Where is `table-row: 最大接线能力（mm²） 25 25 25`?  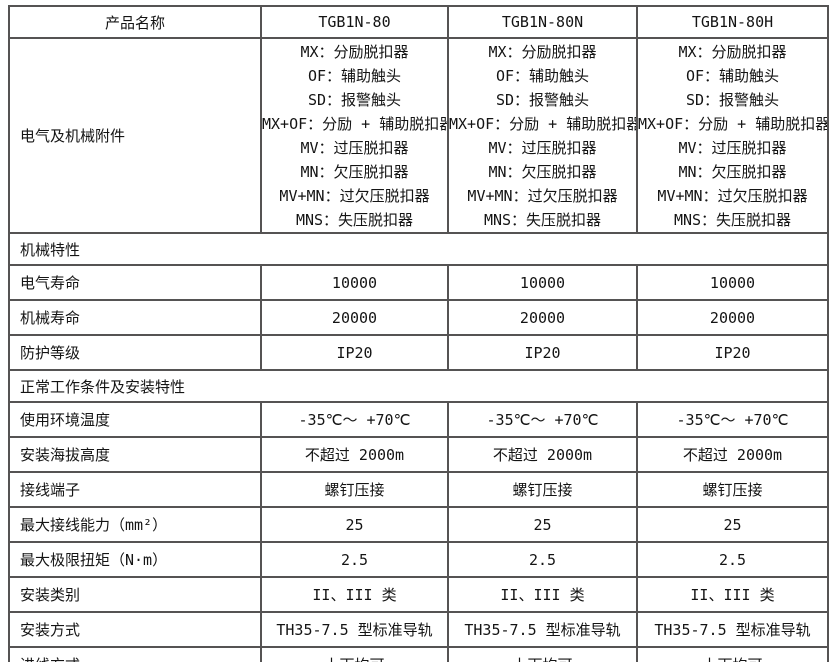
table-row: 最大接线能力（mm²） 25 25 25 is located at coordinates (418, 524).